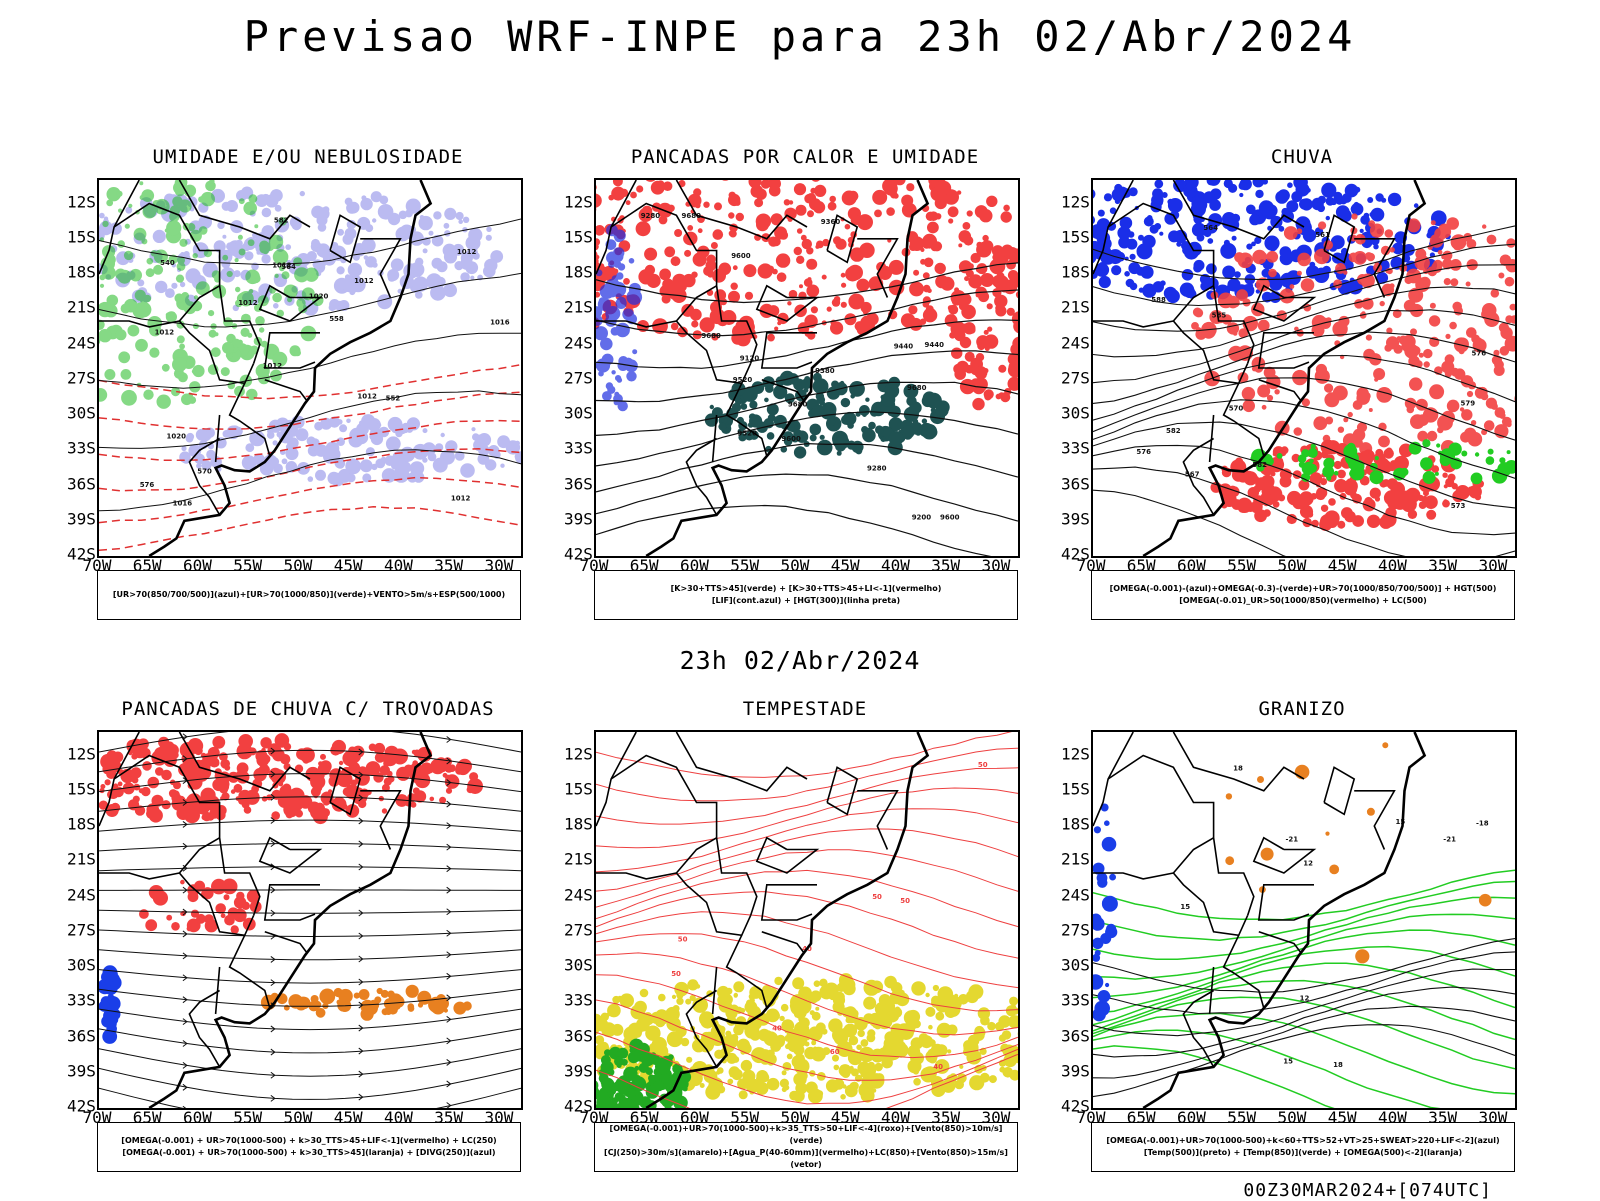  I want to click on lat-tick-label: 21S, so click(578, 859).